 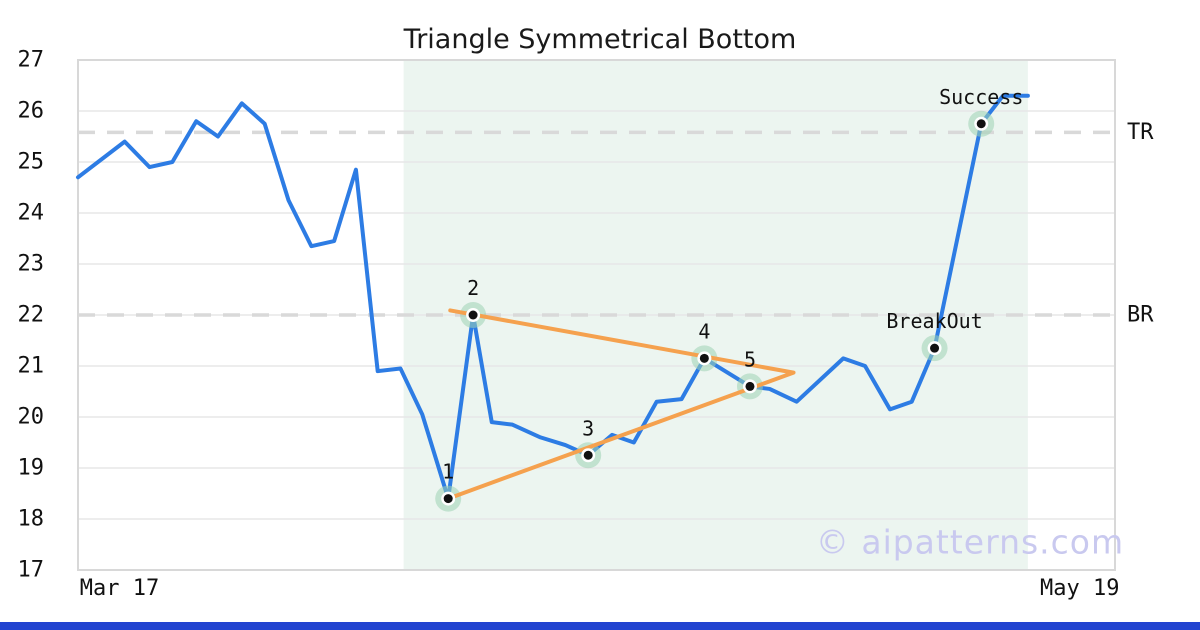 I want to click on x-tick-label: May 19, so click(x=1079, y=588).